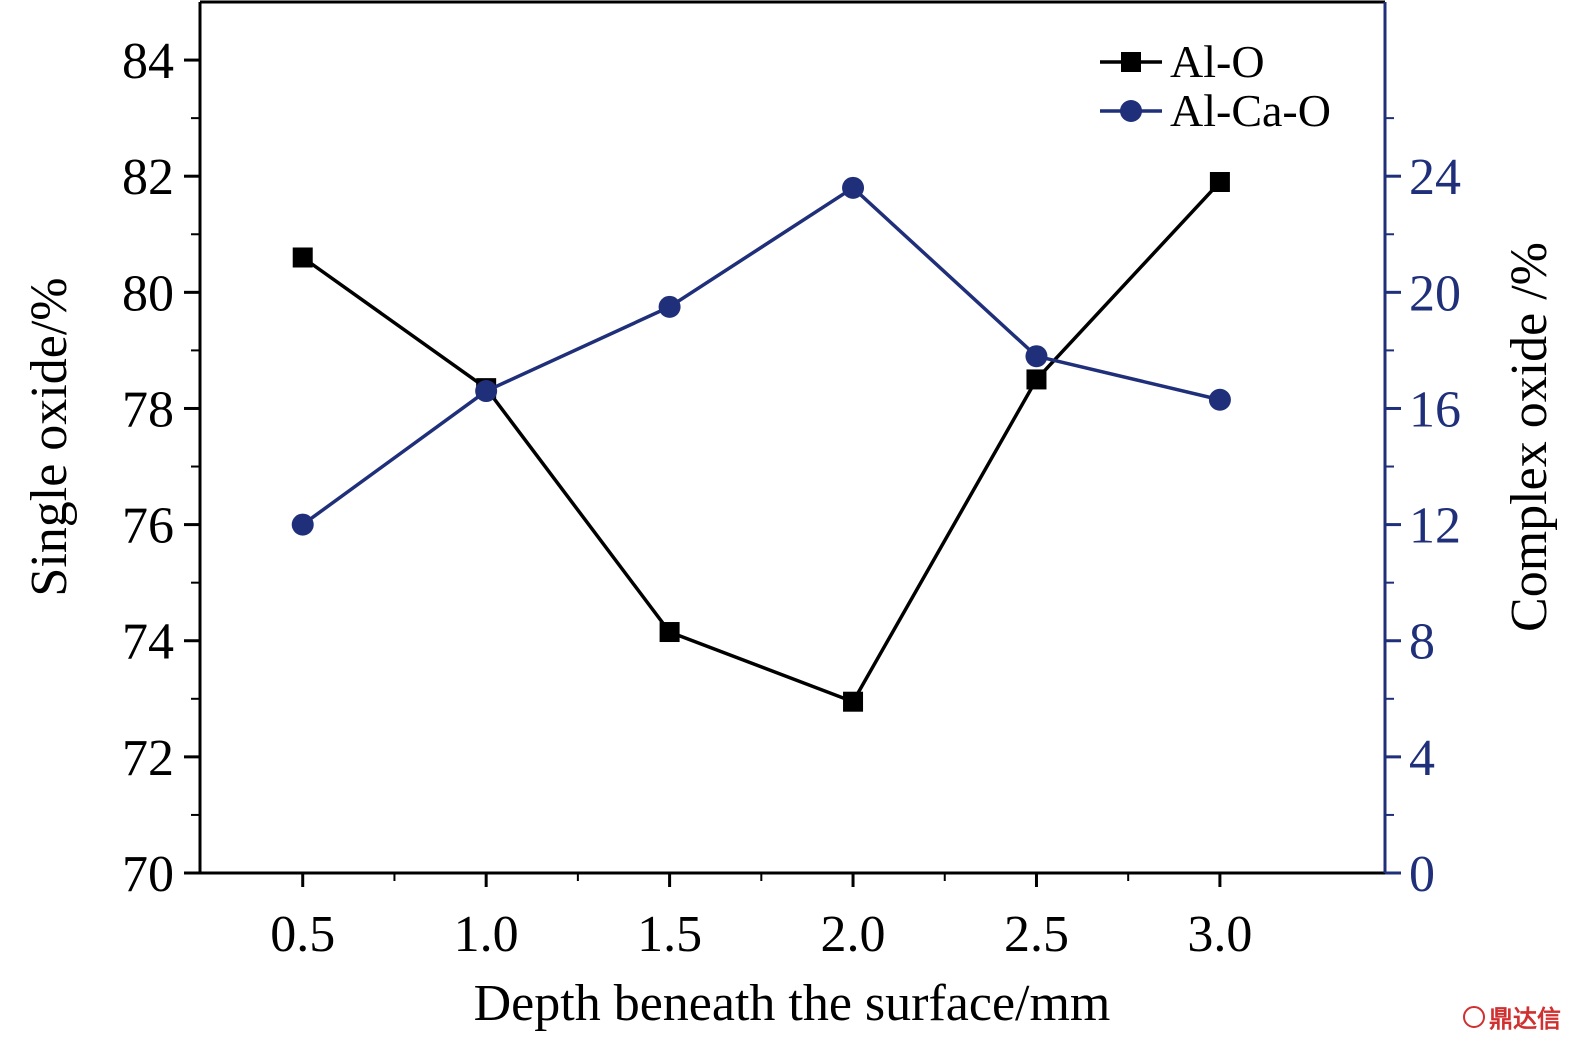 Image resolution: width=1575 pixels, height=1044 pixels. What do you see at coordinates (1435, 177) in the screenshot?
I see `right-y-tick-label: 24` at bounding box center [1435, 177].